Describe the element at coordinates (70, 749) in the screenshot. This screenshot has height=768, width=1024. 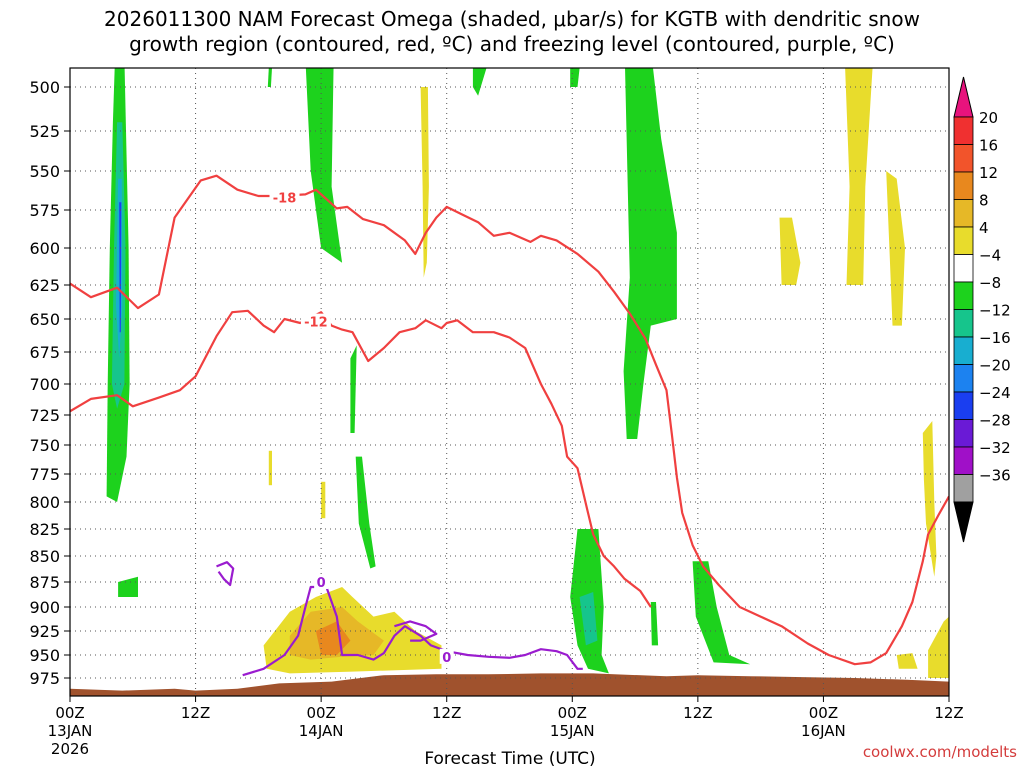
I see `x-tick-label-0-2: 2026` at that location.